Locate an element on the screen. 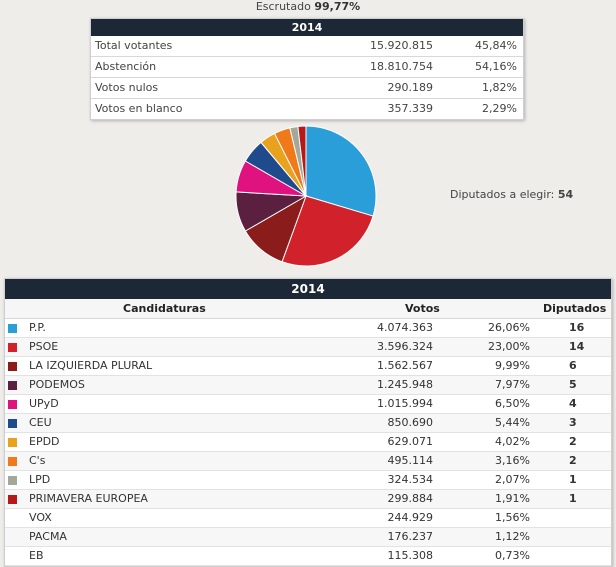 Image resolution: width=616 pixels, height=567 pixels. party-votes: 1.015.994 is located at coordinates (405, 403).